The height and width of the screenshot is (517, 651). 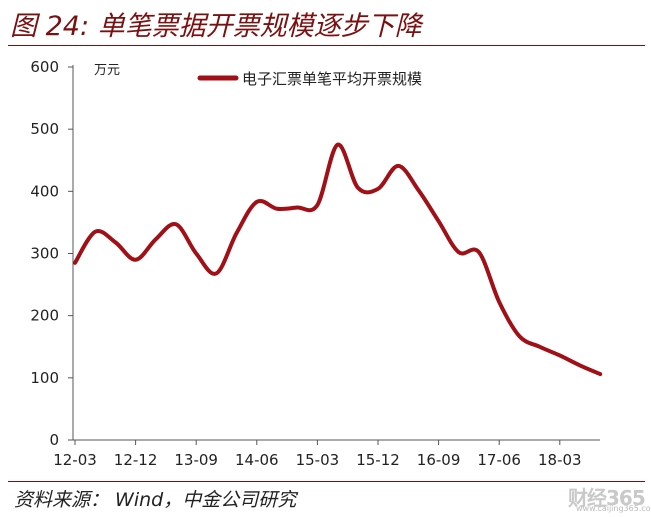 What do you see at coordinates (378, 460) in the screenshot?
I see `x-tick-label: 15-12` at bounding box center [378, 460].